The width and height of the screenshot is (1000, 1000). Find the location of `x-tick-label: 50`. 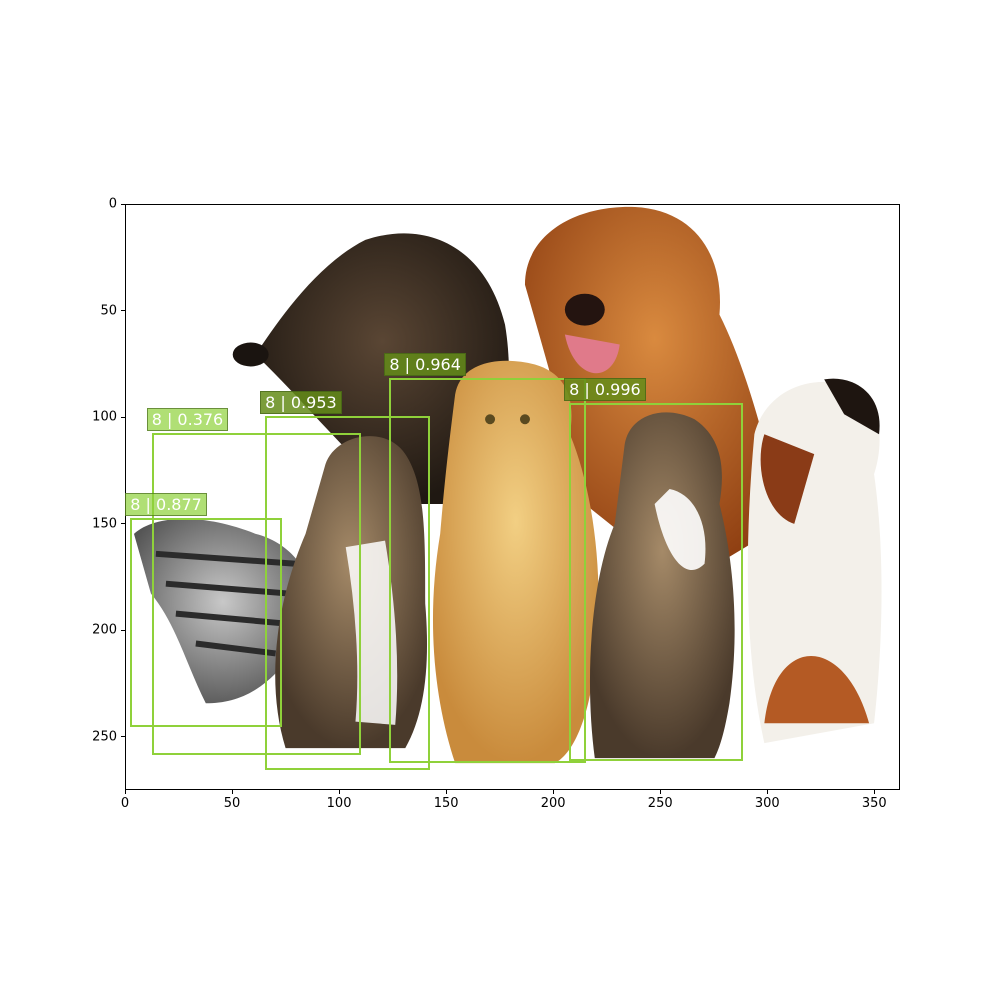

x-tick-label: 50 is located at coordinates (232, 803).